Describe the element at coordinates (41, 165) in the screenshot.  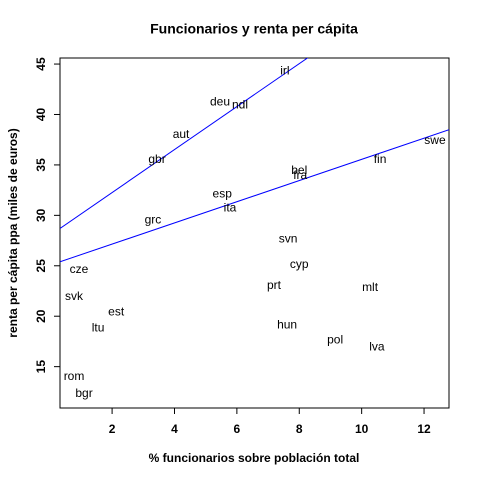
I see `y-tick-label: 35` at that location.